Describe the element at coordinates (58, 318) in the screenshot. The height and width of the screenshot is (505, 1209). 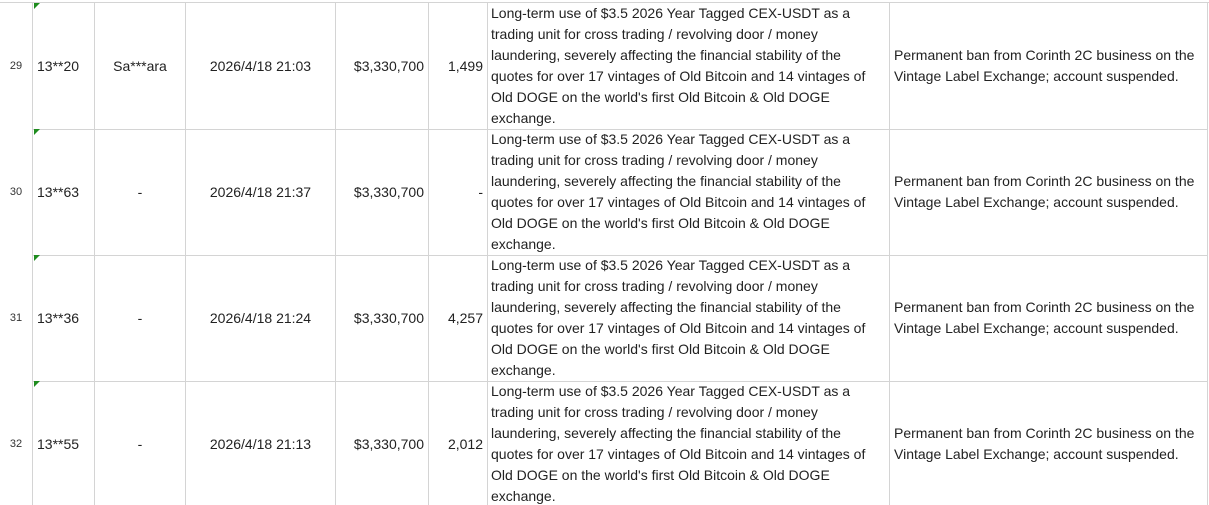
I see `account-id-text: 13**36` at that location.